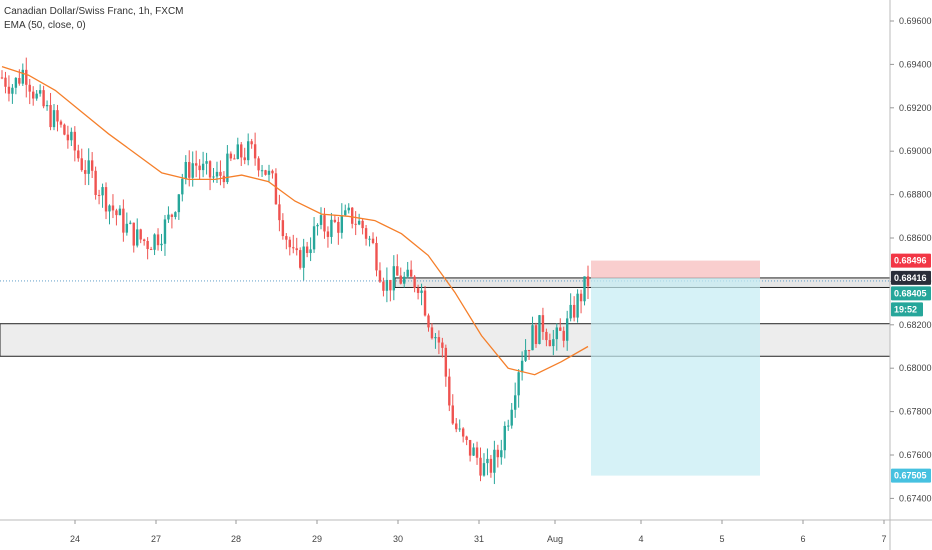 The image size is (932, 550). I want to click on time-tick-label: 5, so click(721, 539).